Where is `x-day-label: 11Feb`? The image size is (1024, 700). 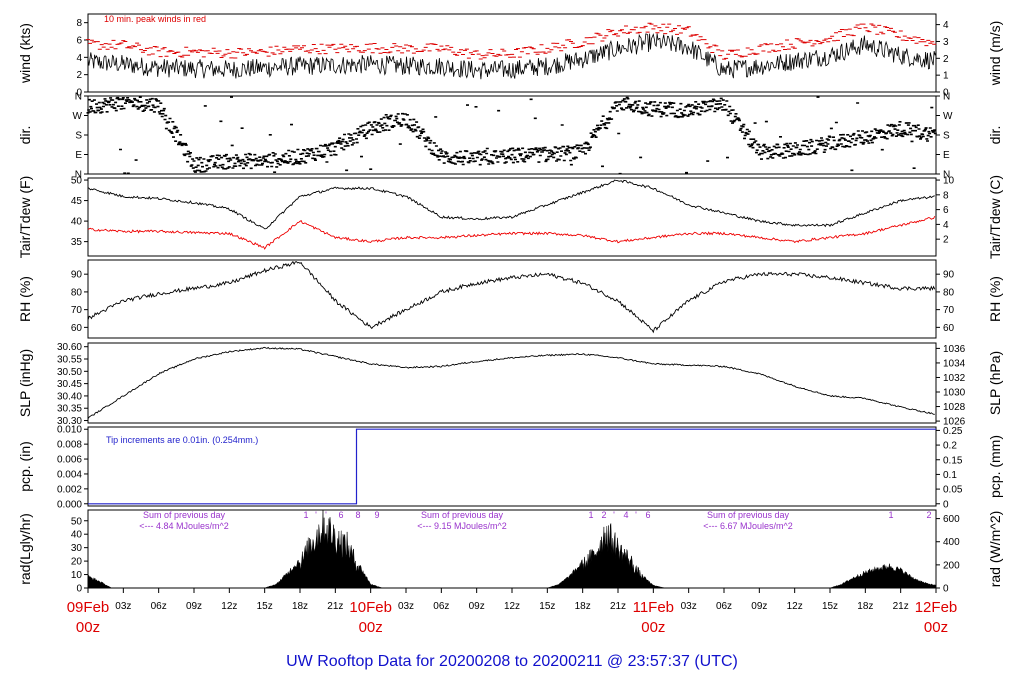 x-day-label: 11Feb is located at coordinates (653, 607).